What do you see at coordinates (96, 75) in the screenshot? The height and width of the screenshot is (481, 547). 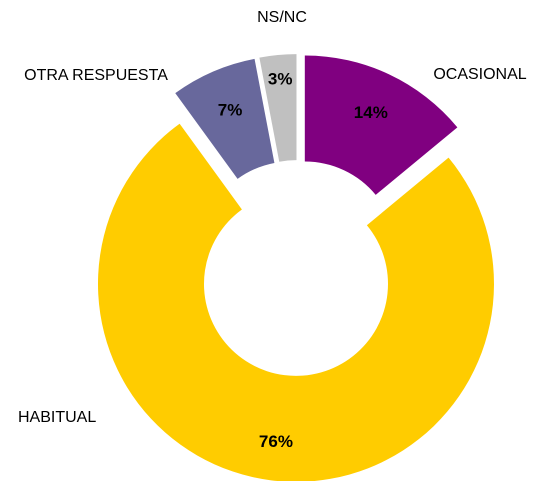 I see `category-label: OTRA RESPUESTA` at bounding box center [96, 75].